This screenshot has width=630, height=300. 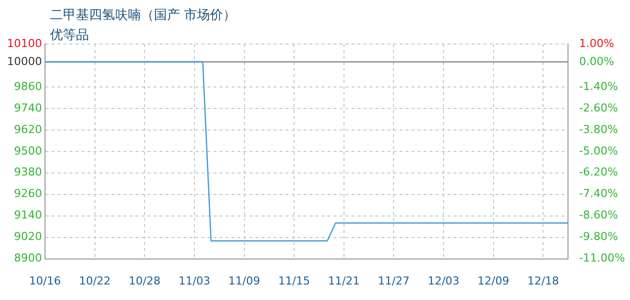 What do you see at coordinates (143, 15) in the screenshot?
I see `chart-title: 二甲基四氢呋喃（国产 市场价）` at bounding box center [143, 15].